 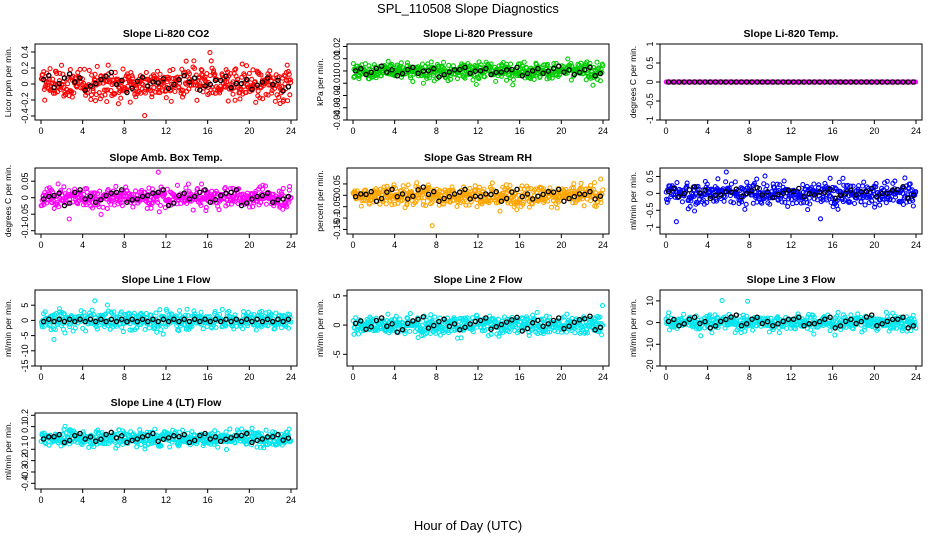 I want to click on figure-x-axis-label: Hour of Day (UTC), so click(x=468, y=525).